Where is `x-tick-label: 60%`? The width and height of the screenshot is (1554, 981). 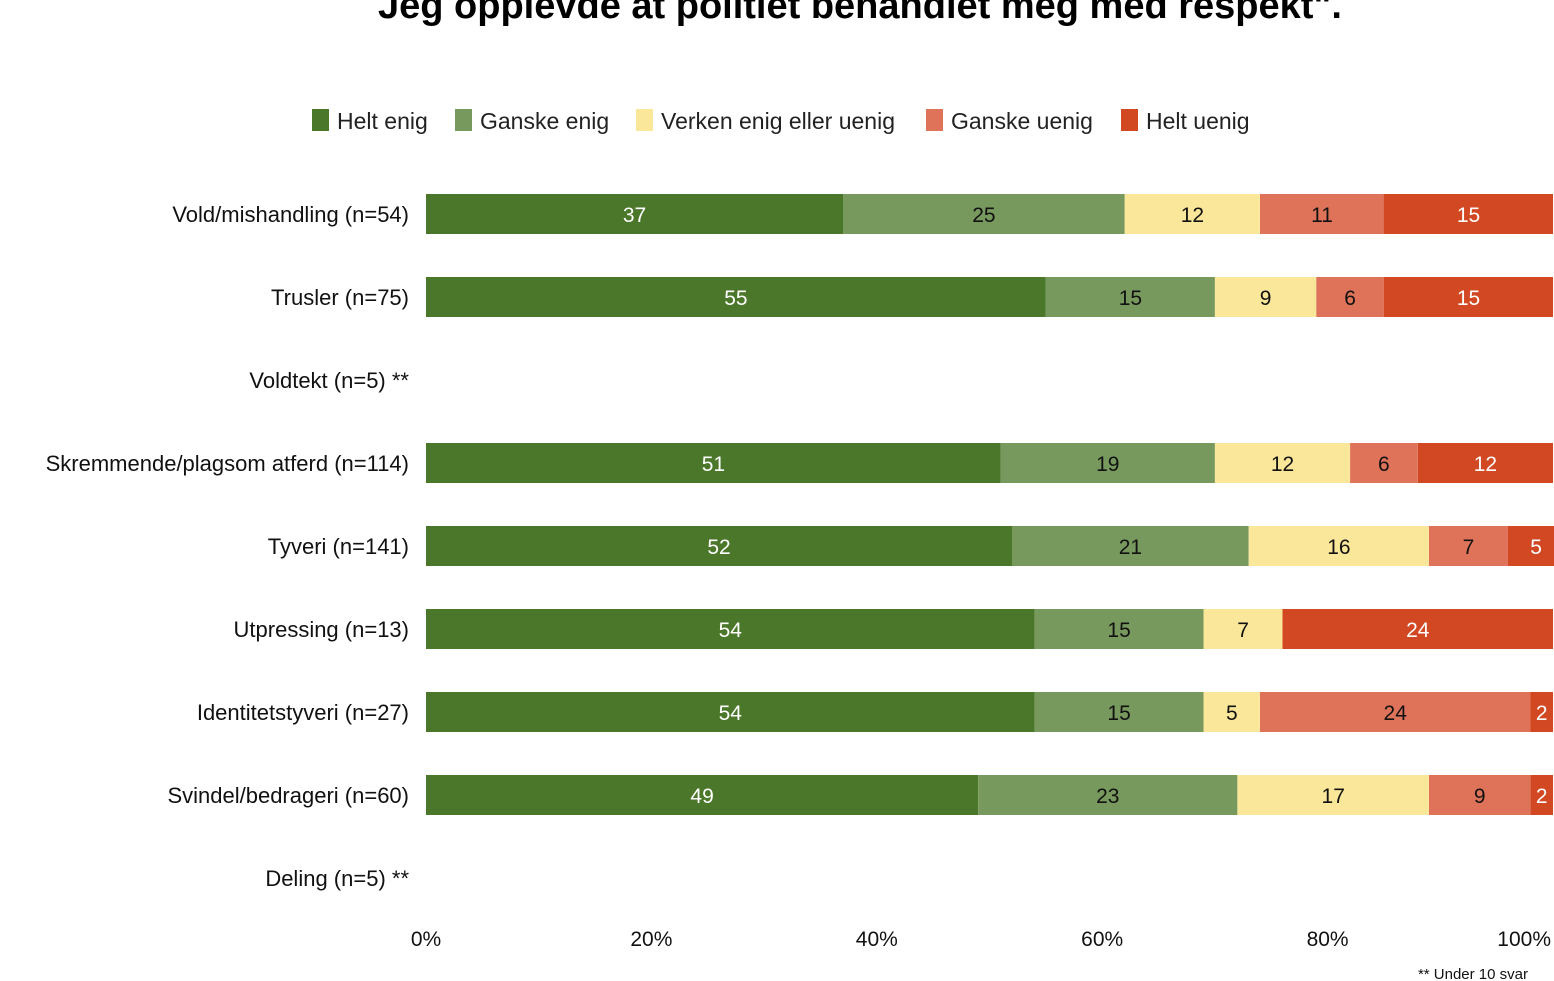
x-tick-label: 60% is located at coordinates (1102, 939).